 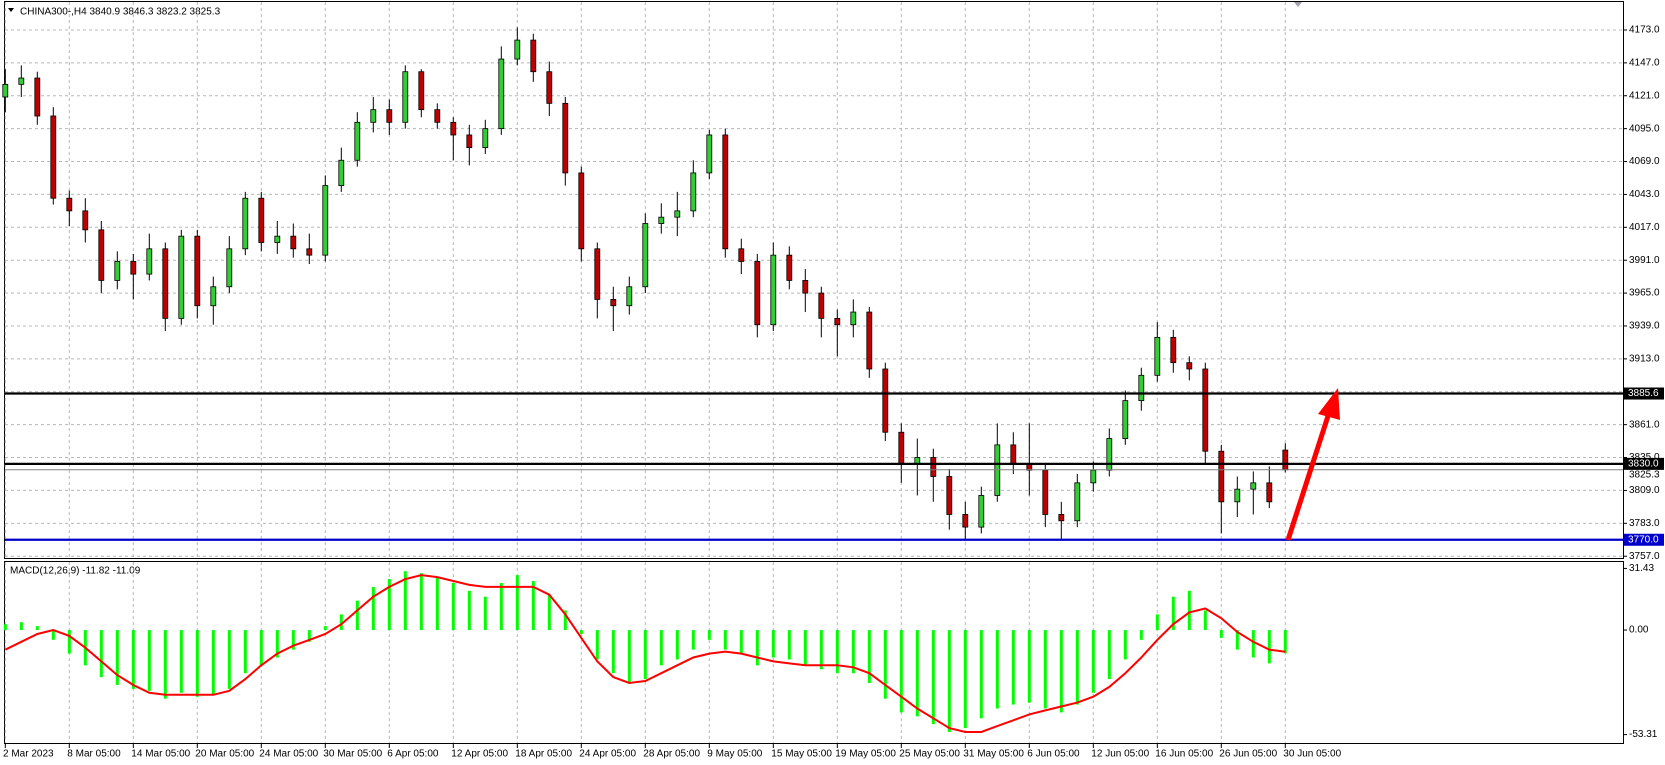 I want to click on x-tick-label: 30 Mar 05:00, so click(x=352, y=754).